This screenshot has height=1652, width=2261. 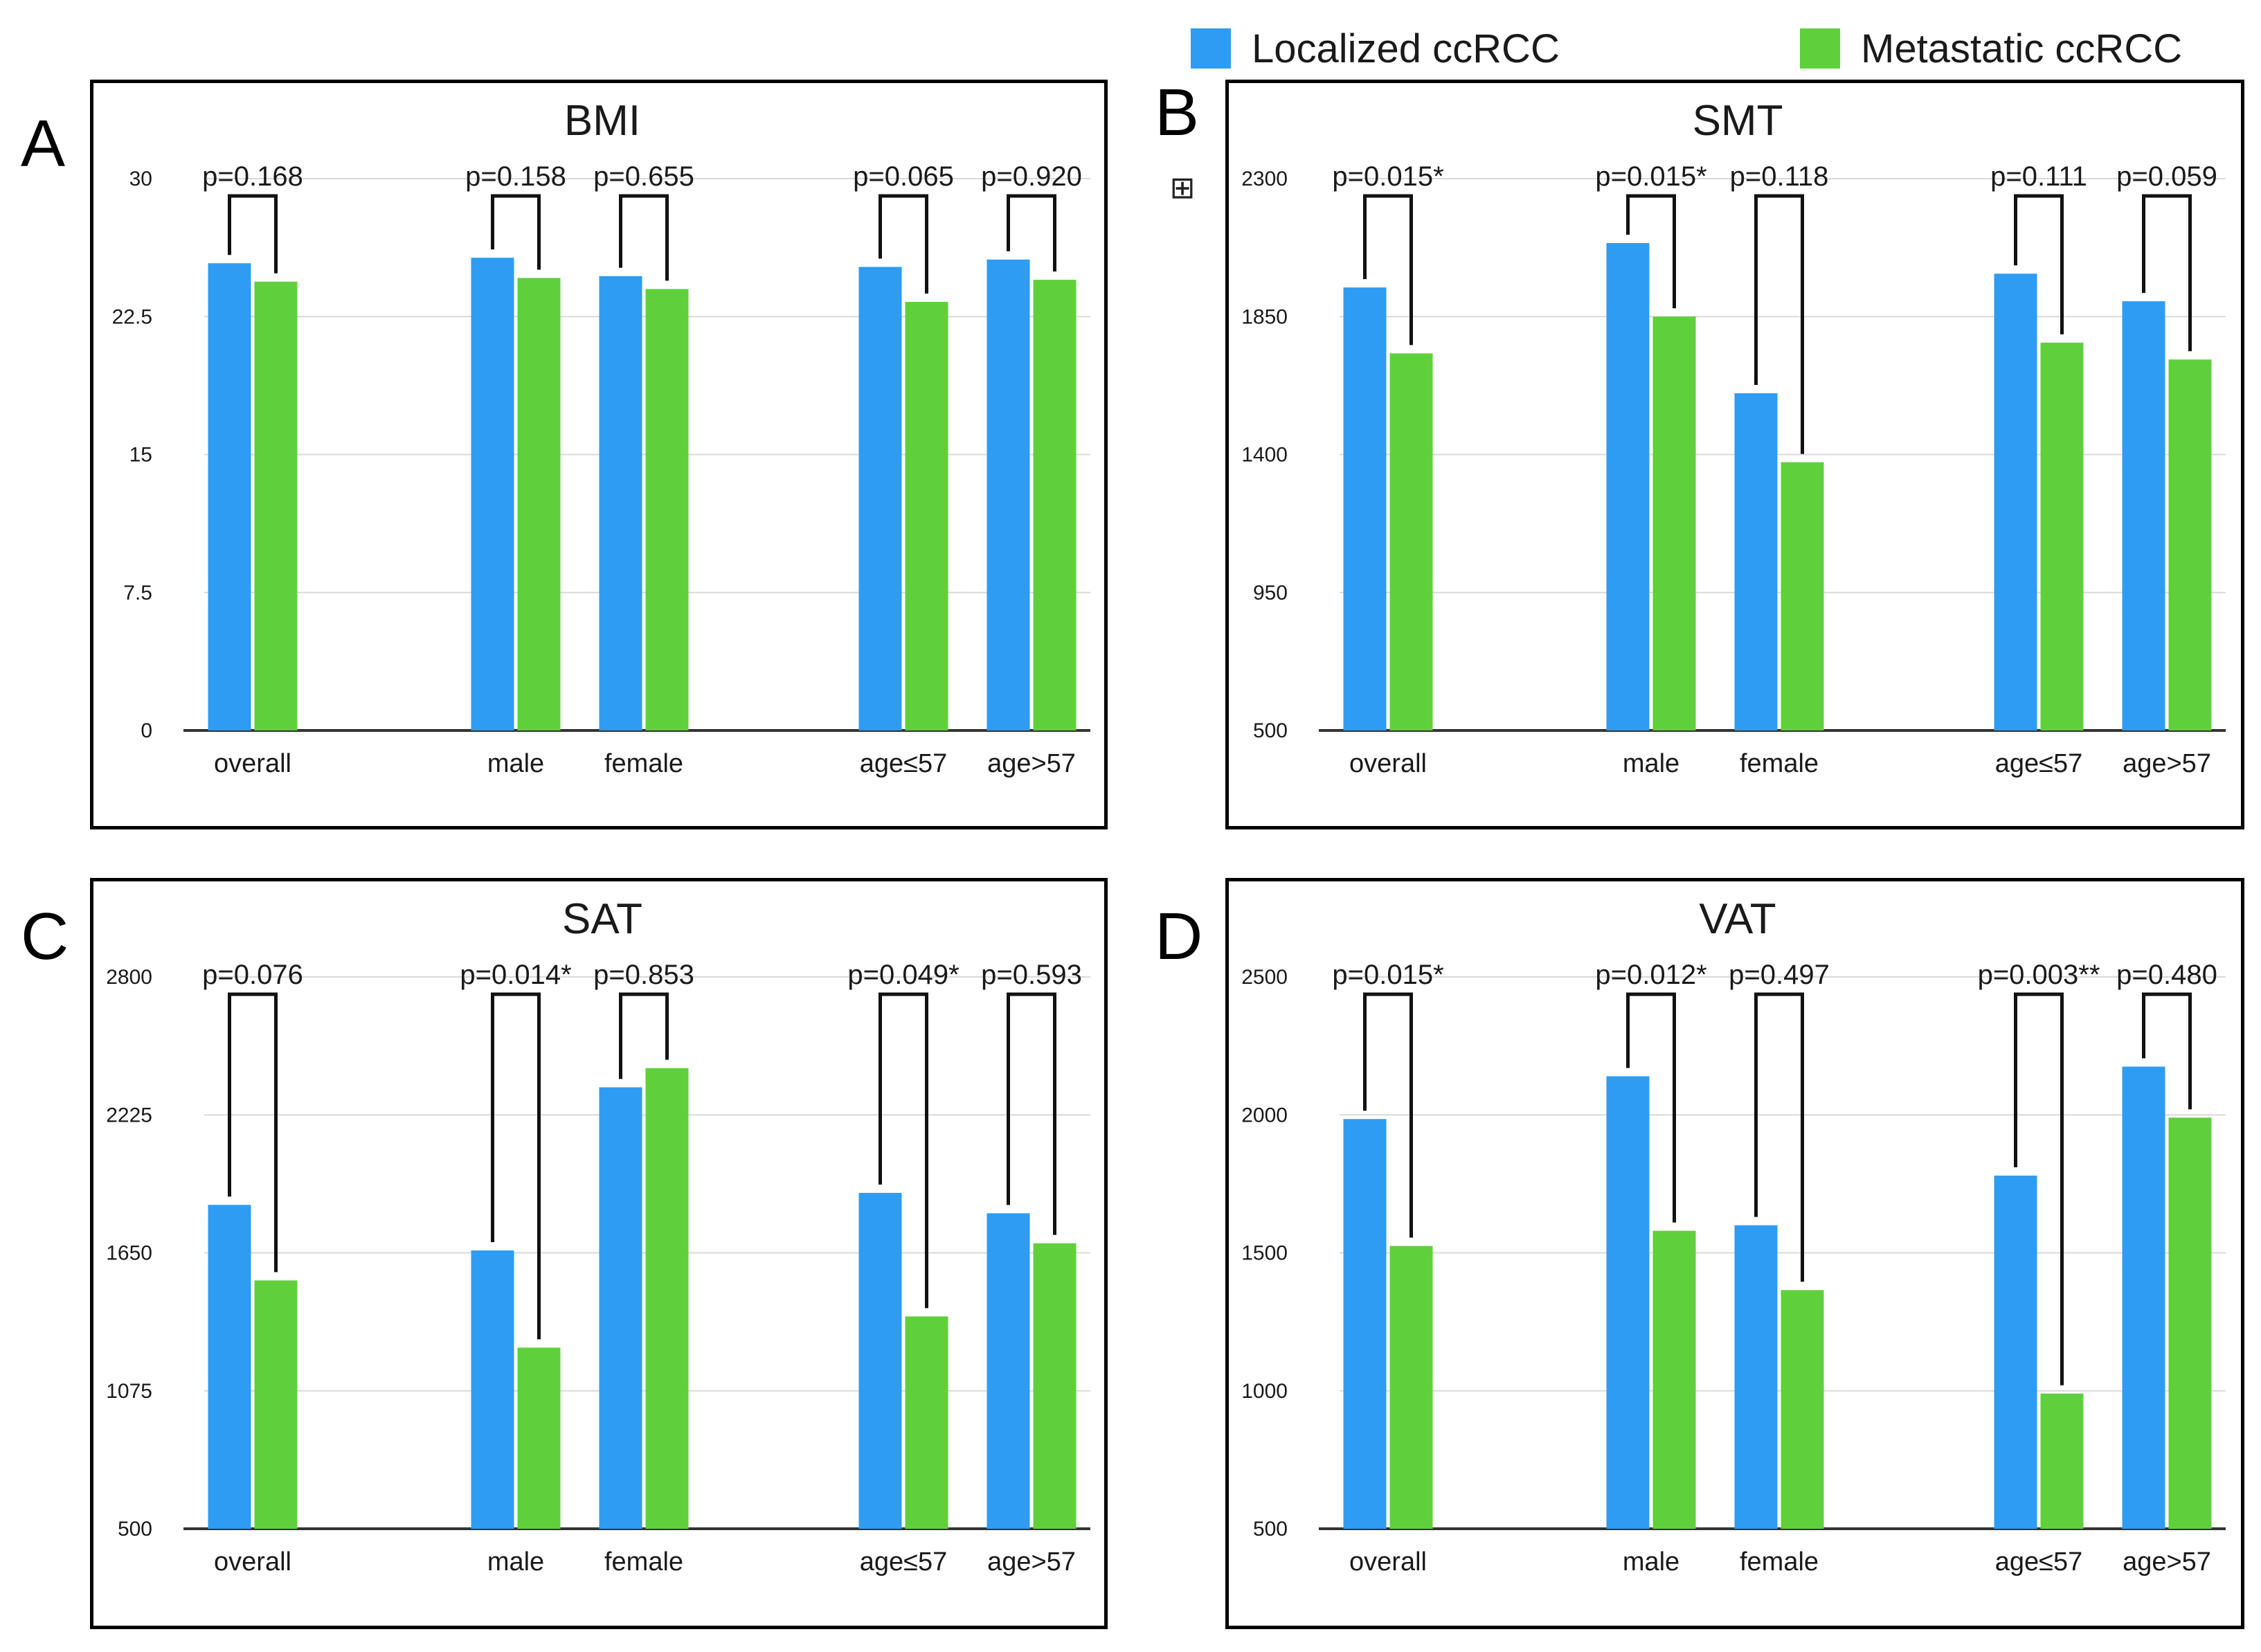 What do you see at coordinates (1031, 1562) in the screenshot?
I see `x-category-label: age>57` at bounding box center [1031, 1562].